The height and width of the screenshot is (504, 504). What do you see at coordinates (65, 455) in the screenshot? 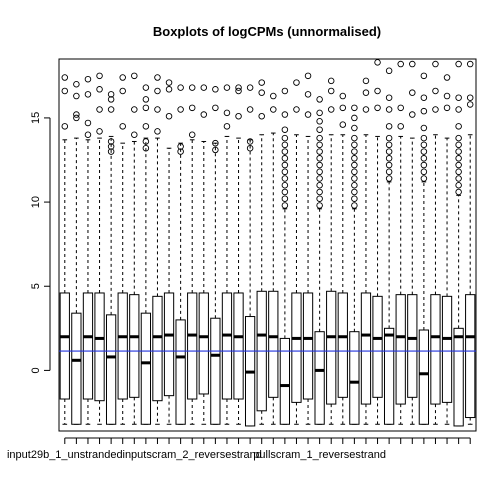
I see `x-tick-label: input29b_1_unstranded` at bounding box center [65, 455].